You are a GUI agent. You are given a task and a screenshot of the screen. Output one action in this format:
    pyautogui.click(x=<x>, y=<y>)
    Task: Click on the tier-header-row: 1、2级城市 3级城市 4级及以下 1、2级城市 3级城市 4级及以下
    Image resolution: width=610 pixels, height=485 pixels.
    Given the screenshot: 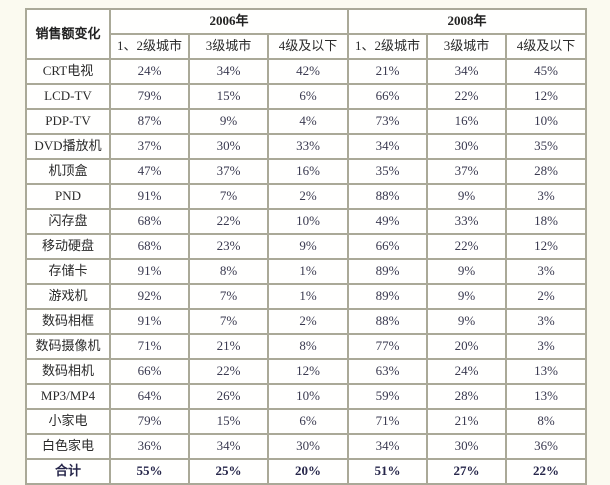 What is the action you would take?
    pyautogui.click(x=307, y=46)
    